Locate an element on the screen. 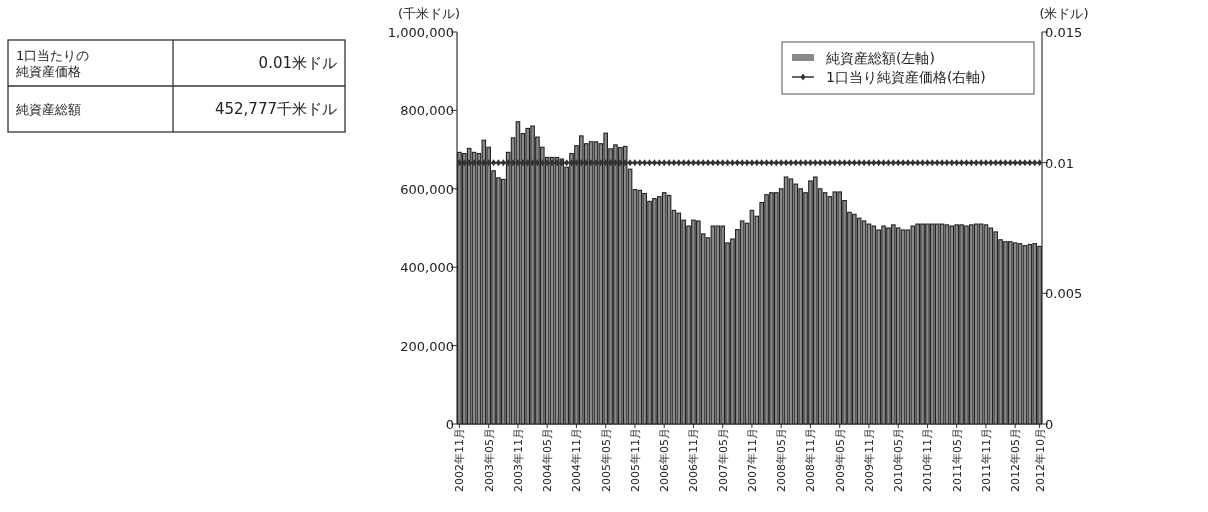  x-tick-label: 2008年11月 is located at coordinates (811, 460).